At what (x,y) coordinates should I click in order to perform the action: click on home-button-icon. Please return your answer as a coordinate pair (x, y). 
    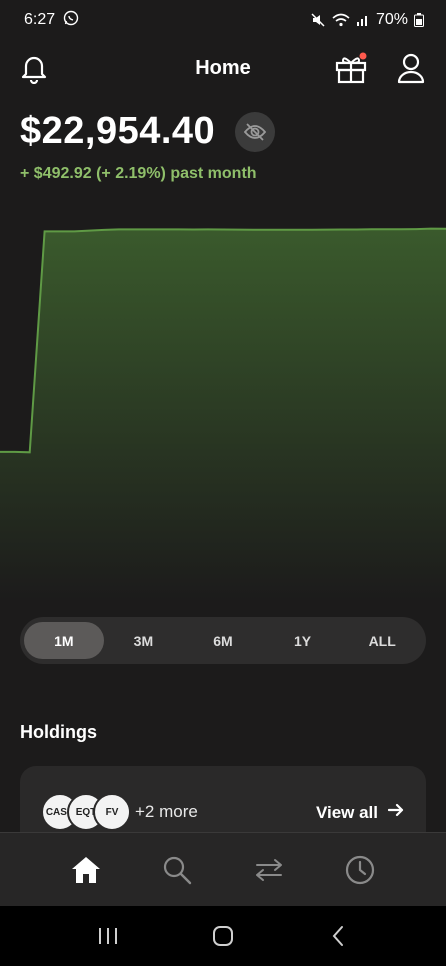
    Looking at the image, I should click on (223, 936).